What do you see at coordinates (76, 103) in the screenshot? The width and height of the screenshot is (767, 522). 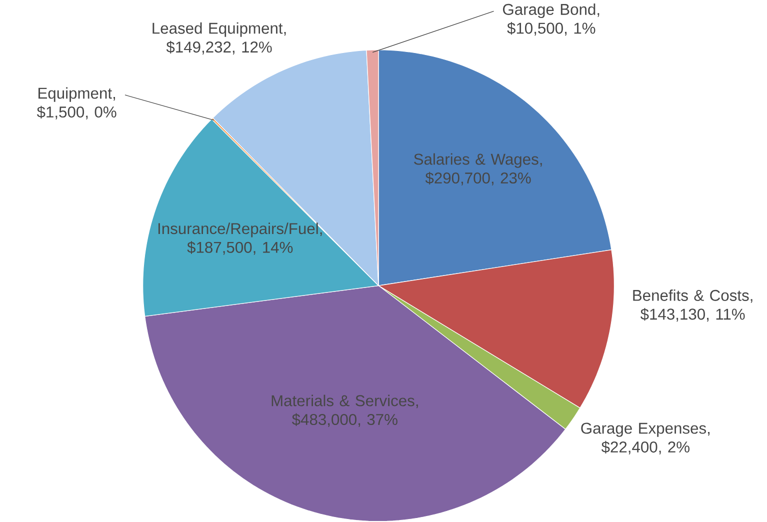 I see `slice-label: Equipment, $1,500, 0%` at bounding box center [76, 103].